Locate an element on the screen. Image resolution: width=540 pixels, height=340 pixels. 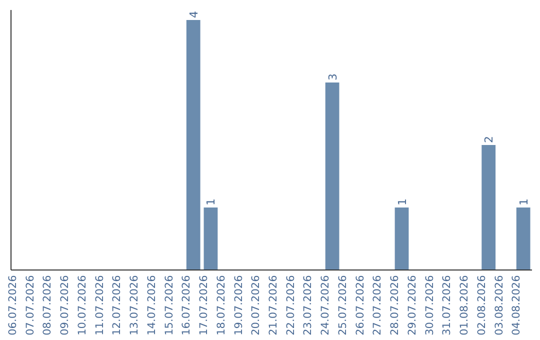
x-tick-label: 17.07.2026 is located at coordinates (204, 305).